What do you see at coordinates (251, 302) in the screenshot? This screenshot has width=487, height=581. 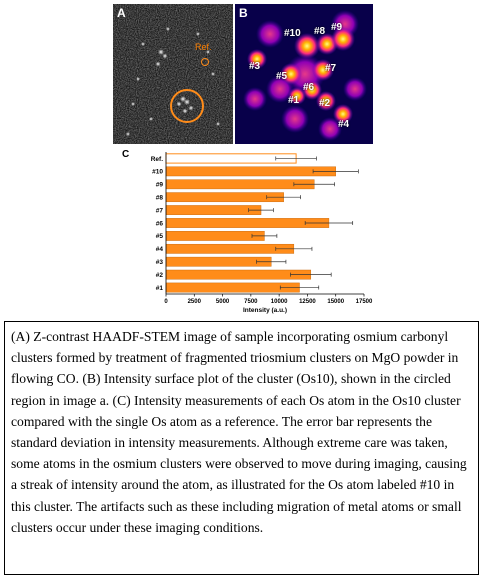 I see `x-tick-label: 7500` at bounding box center [251, 302].